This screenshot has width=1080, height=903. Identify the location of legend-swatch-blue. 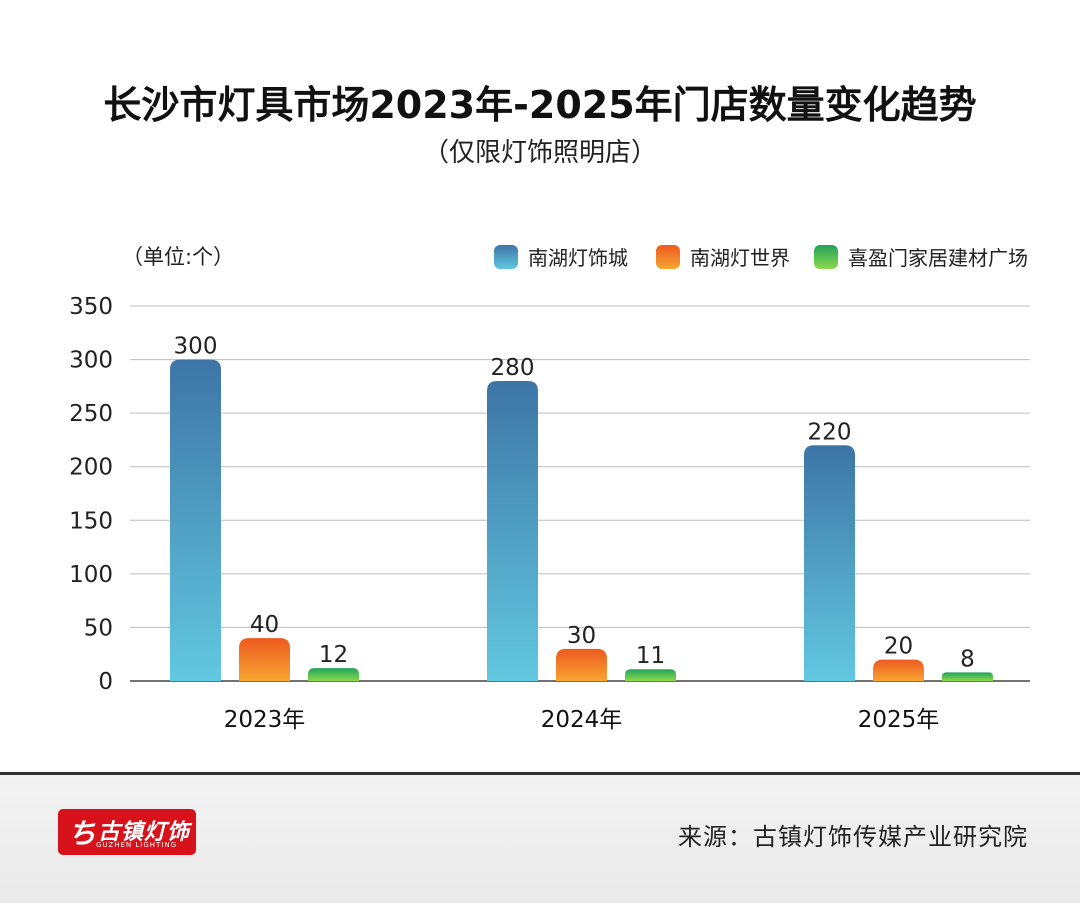
(506, 257).